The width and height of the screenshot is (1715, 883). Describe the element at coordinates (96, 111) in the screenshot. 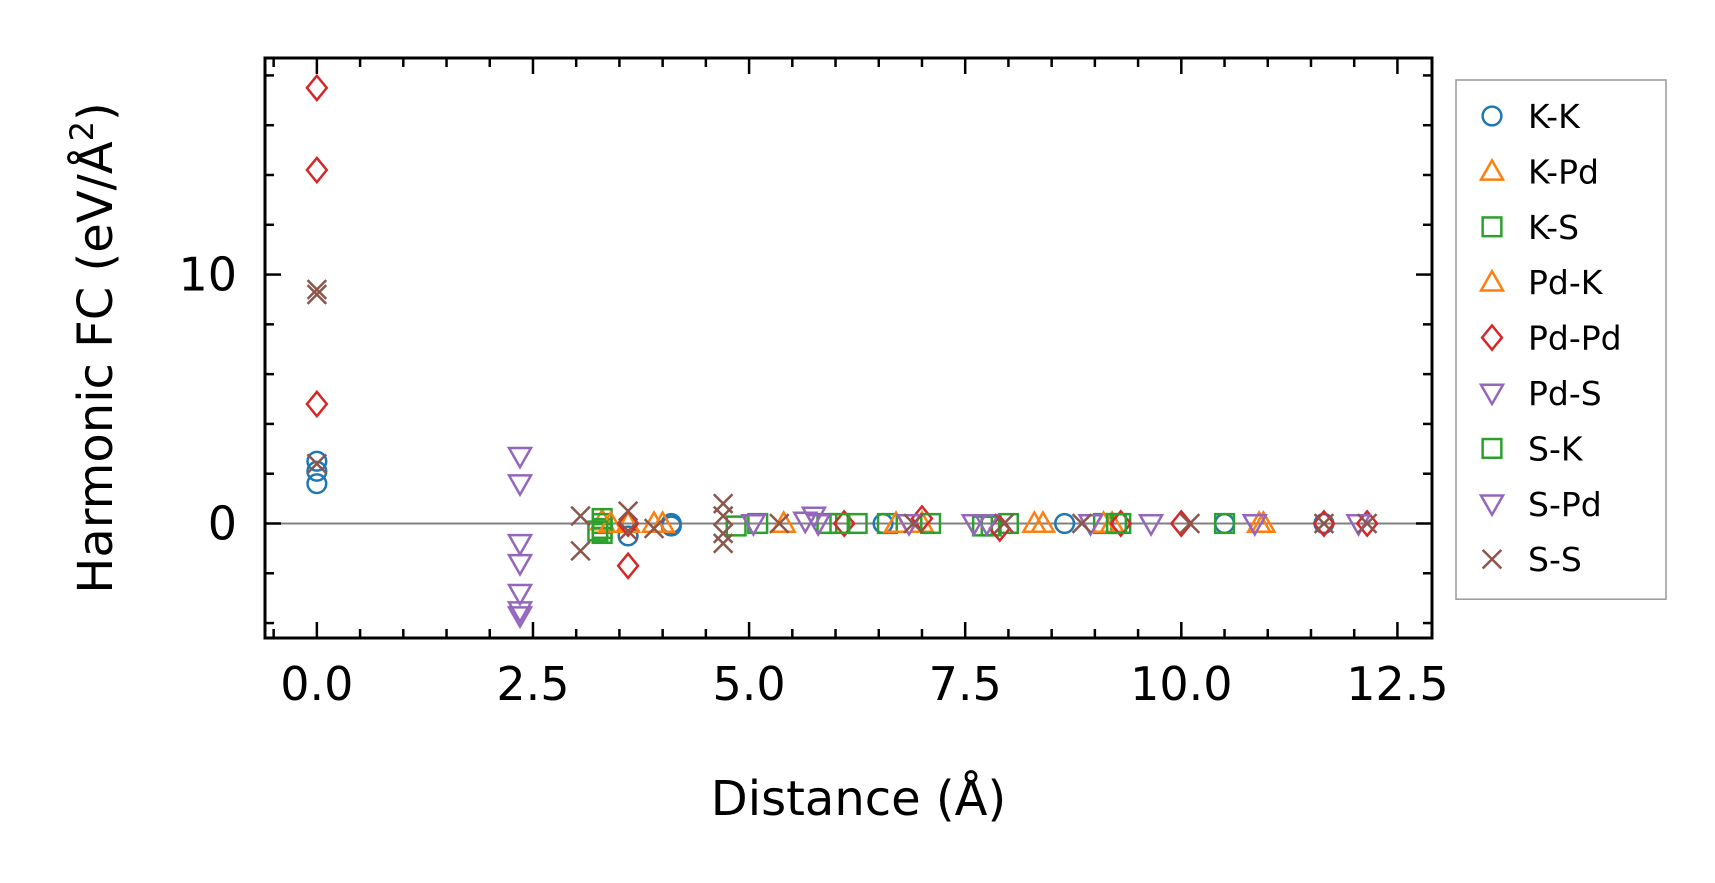

I see `y-axis-label-close: )` at that location.